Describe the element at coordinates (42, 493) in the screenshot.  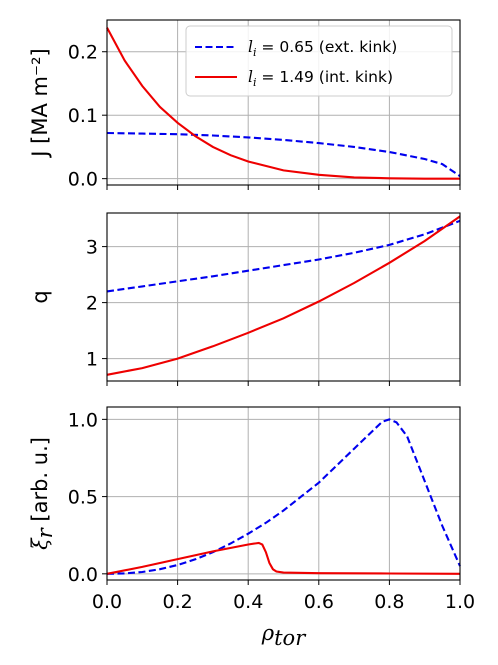
I see `y-axis-label: ξr [arb. u.]` at that location.